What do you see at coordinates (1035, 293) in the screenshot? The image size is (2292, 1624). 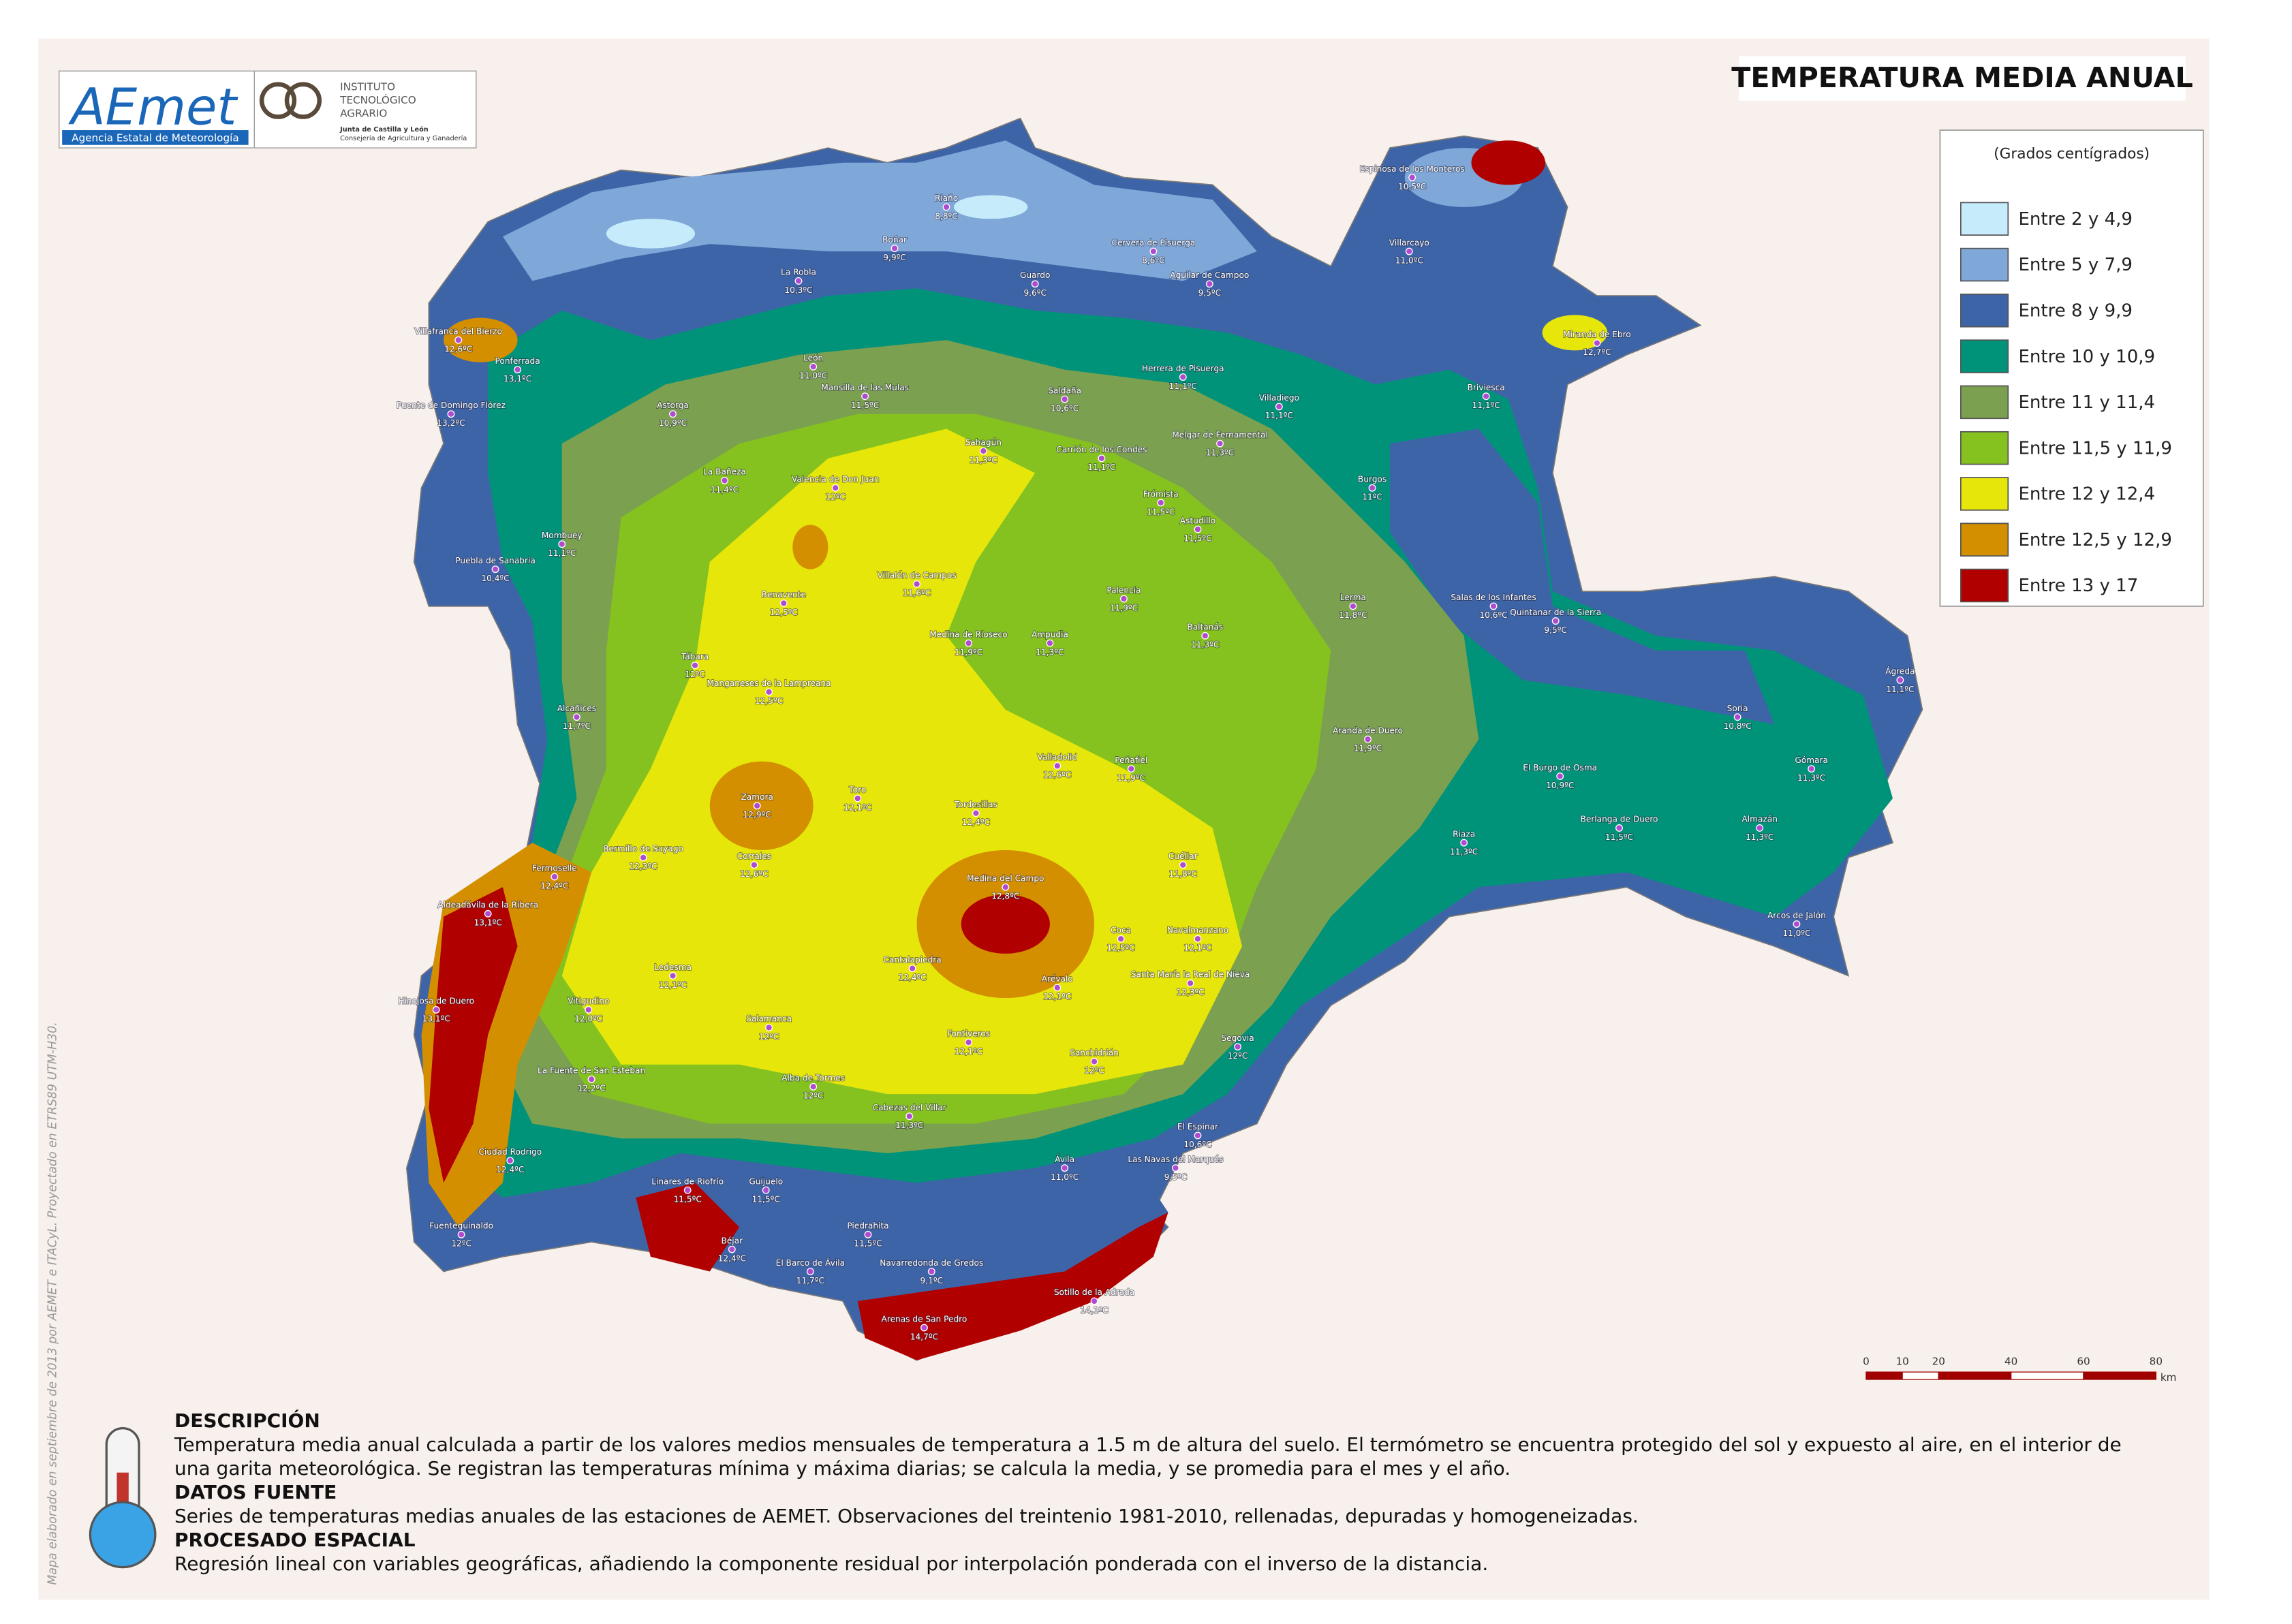 I see `station-temp: 9,6ºC` at bounding box center [1035, 293].